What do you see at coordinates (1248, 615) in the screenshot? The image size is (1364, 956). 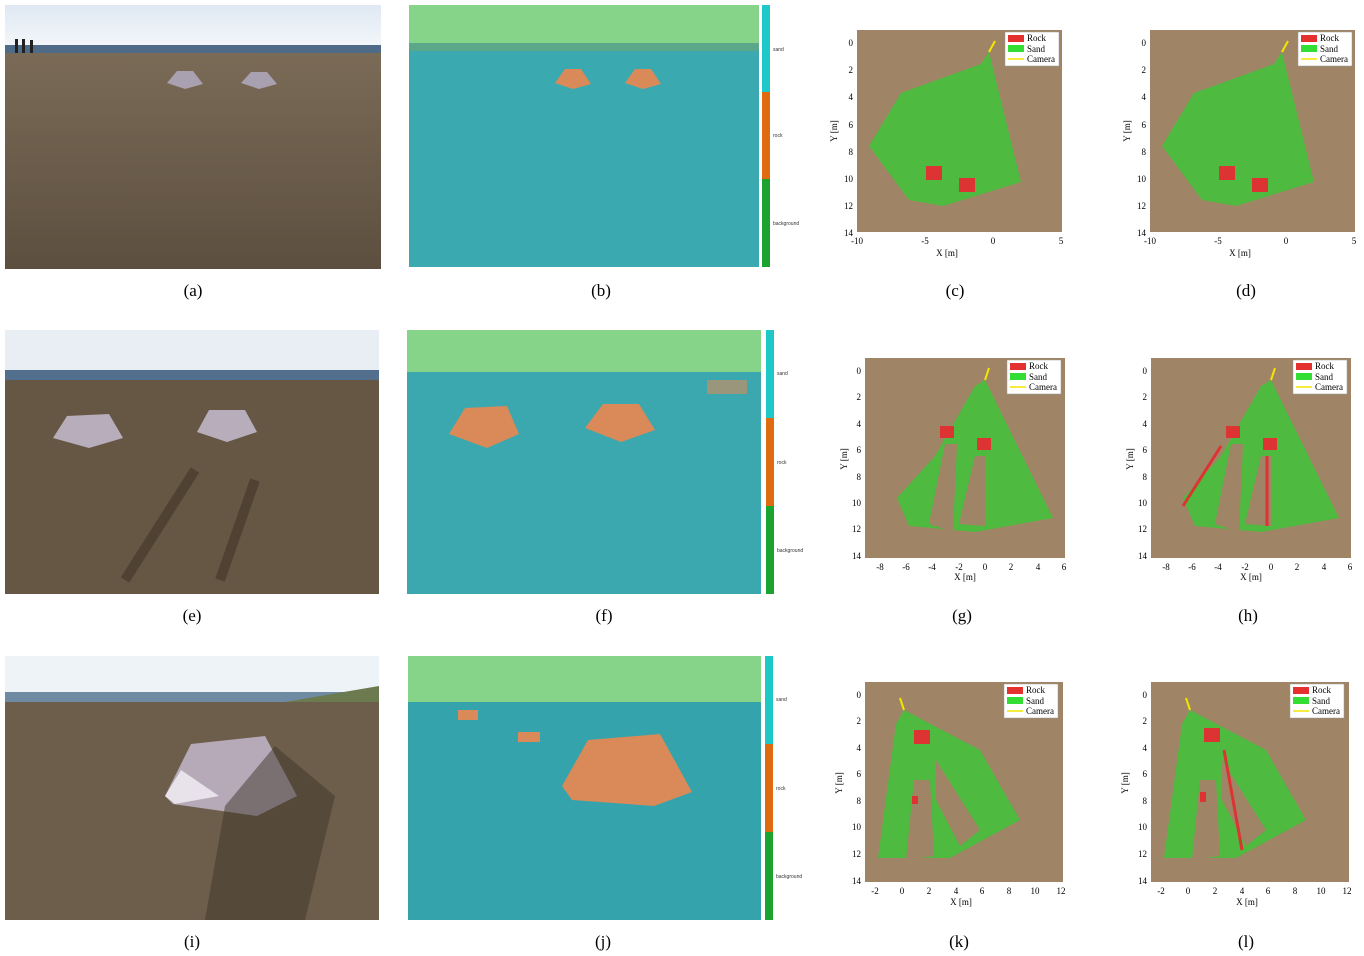 I see `caption-h: (h)` at bounding box center [1248, 615].